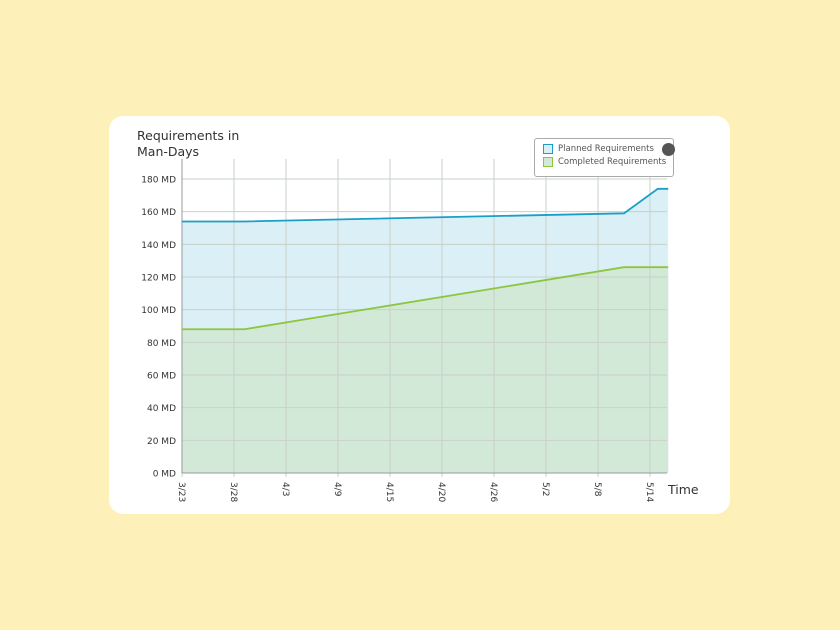  I want to click on y-tick-label: 120 MD, so click(158, 279).